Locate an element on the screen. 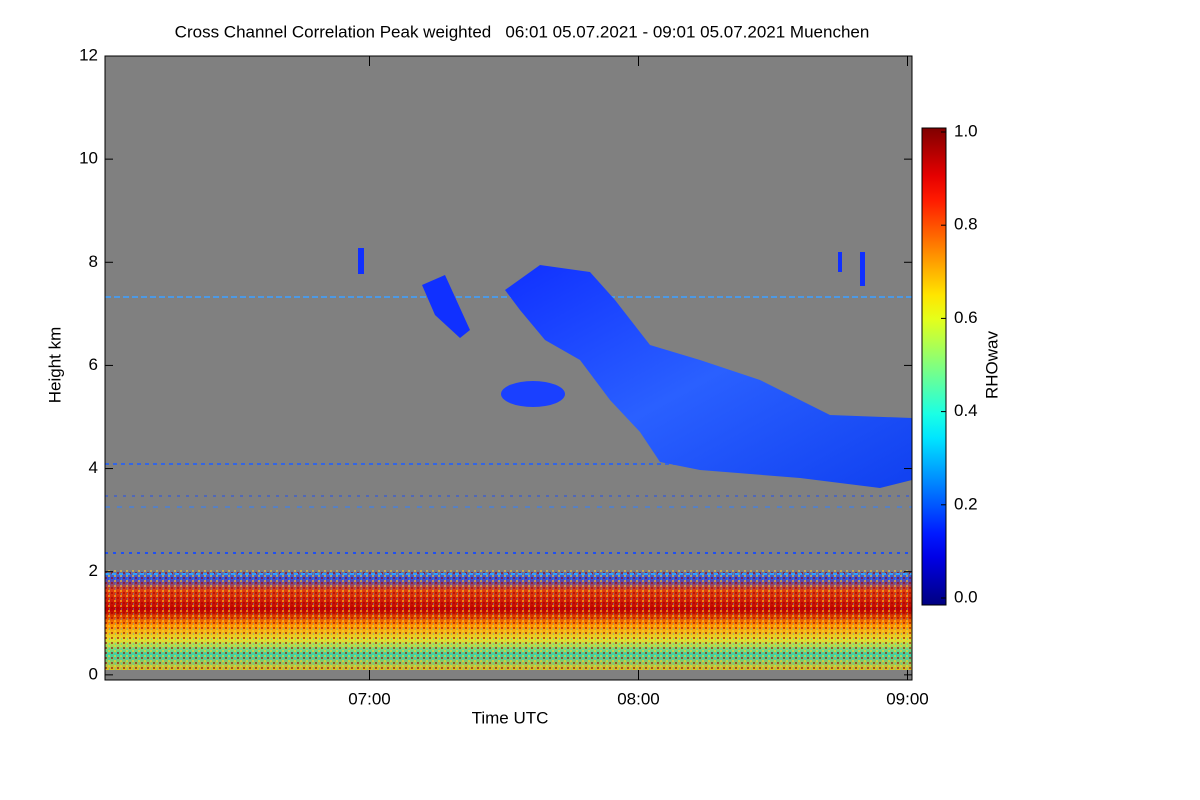 This screenshot has height=800, width=1200. colorbar-tick-label: 0.6 is located at coordinates (966, 317).